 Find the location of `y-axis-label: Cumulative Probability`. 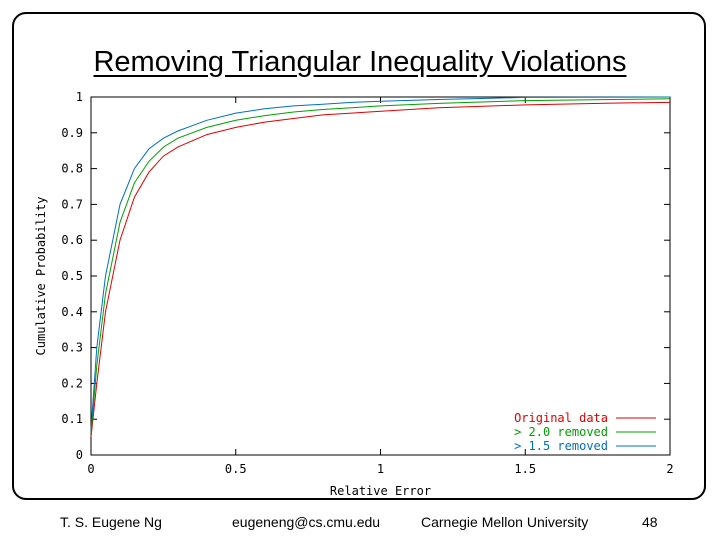

y-axis-label: Cumulative Probability is located at coordinates (41, 276).